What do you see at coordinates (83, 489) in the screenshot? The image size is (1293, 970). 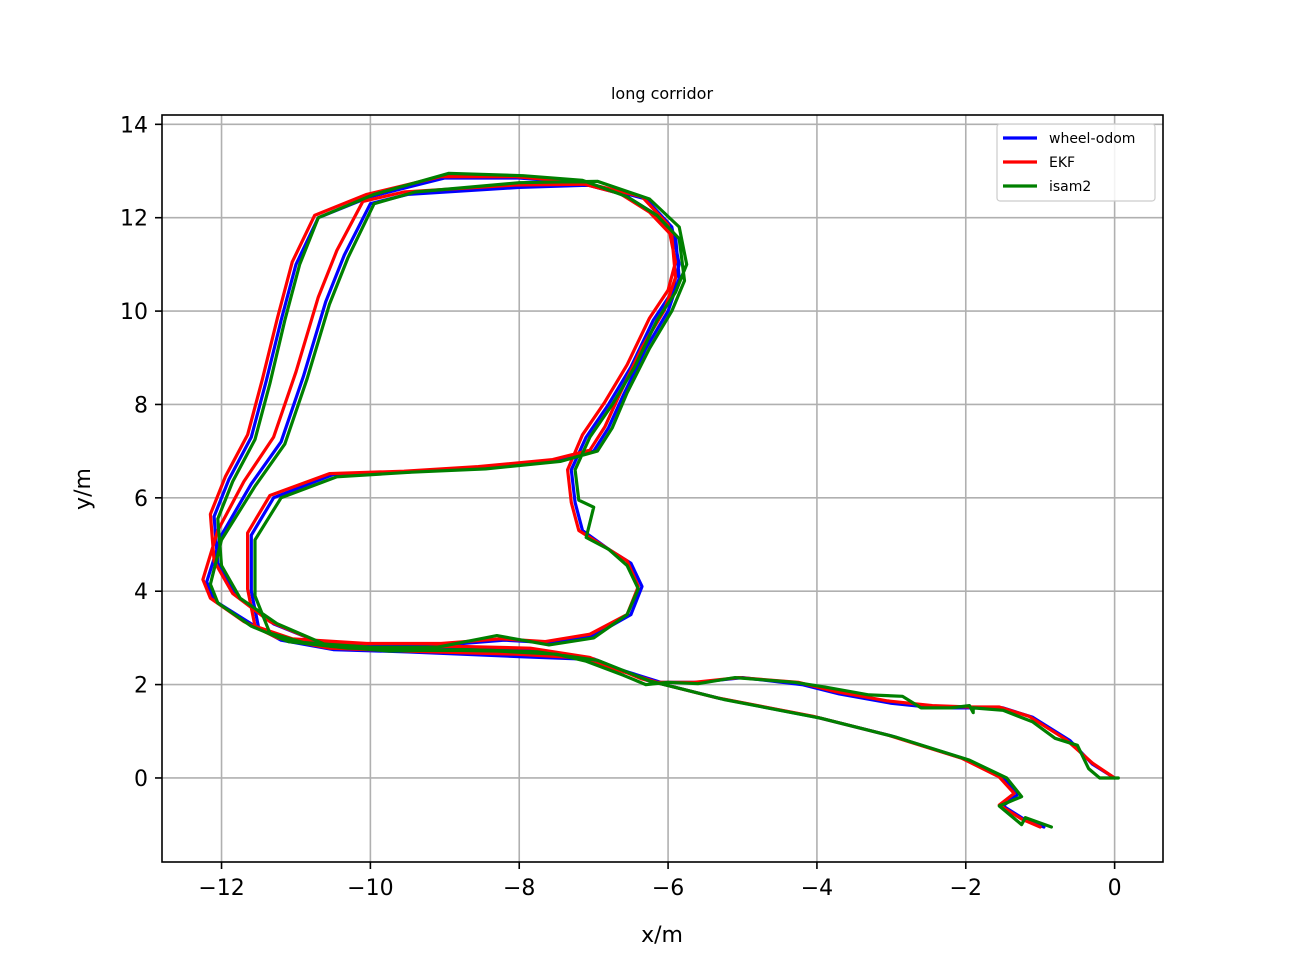 I see `y-axis-label: y/m` at bounding box center [83, 489].